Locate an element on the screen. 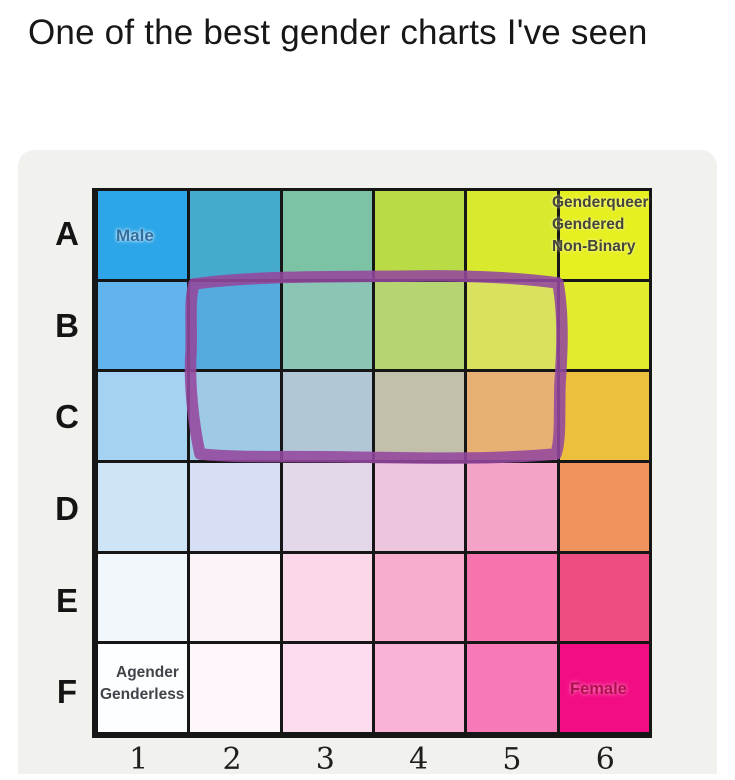 The width and height of the screenshot is (735, 780). grid-cell-B1 is located at coordinates (143, 325).